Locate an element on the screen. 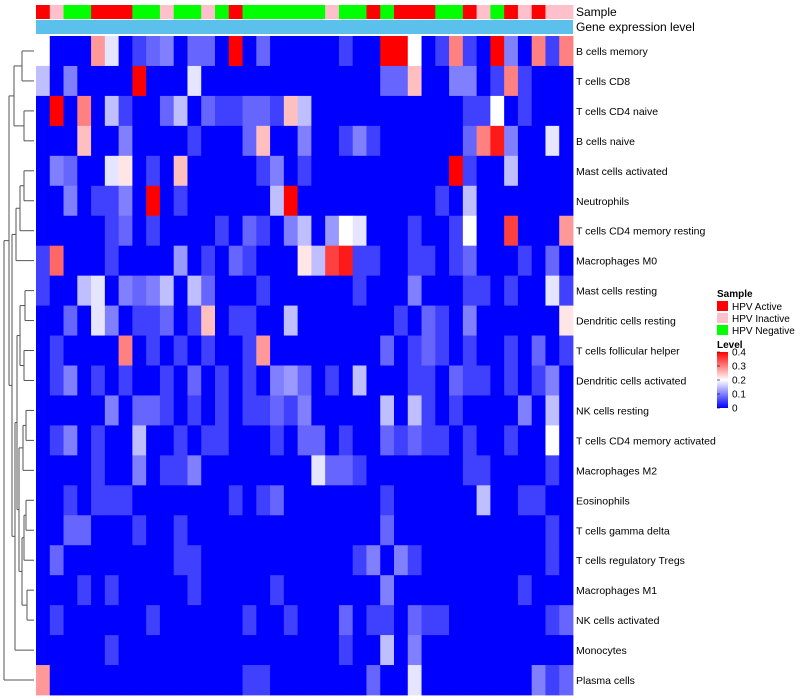 Image resolution: width=800 pixels, height=700 pixels. row-label: T cells gamma delta is located at coordinates (623, 531).